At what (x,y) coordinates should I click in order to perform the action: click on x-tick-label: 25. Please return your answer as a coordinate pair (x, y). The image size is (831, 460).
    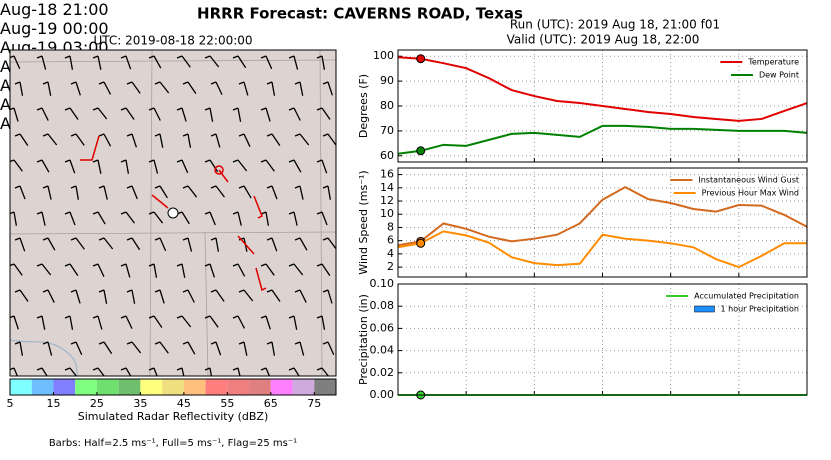
    Looking at the image, I should click on (97, 403).